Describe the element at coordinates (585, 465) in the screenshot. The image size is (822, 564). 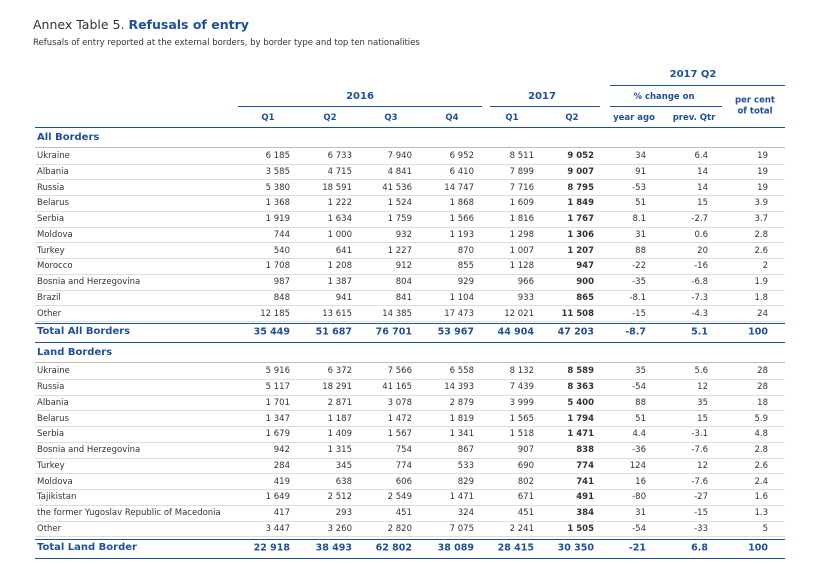
I see `cell: 774` at that location.